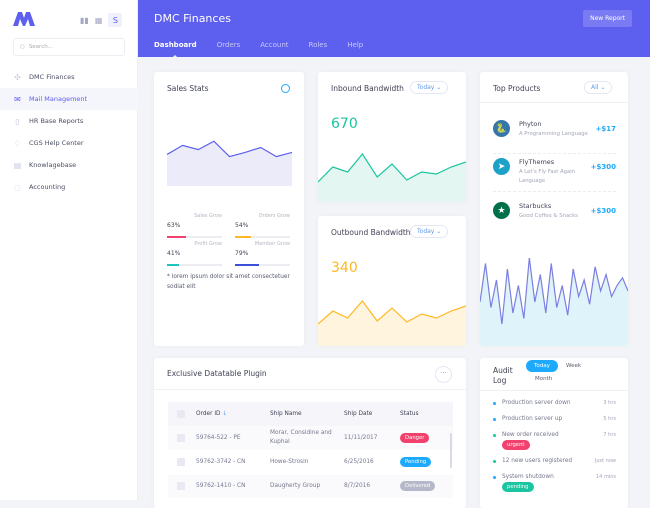 The image size is (650, 508). Describe the element at coordinates (554, 211) in the screenshot. I see `product-item: ★ Starbucks Good Coffee & Snacks +$300` at that location.